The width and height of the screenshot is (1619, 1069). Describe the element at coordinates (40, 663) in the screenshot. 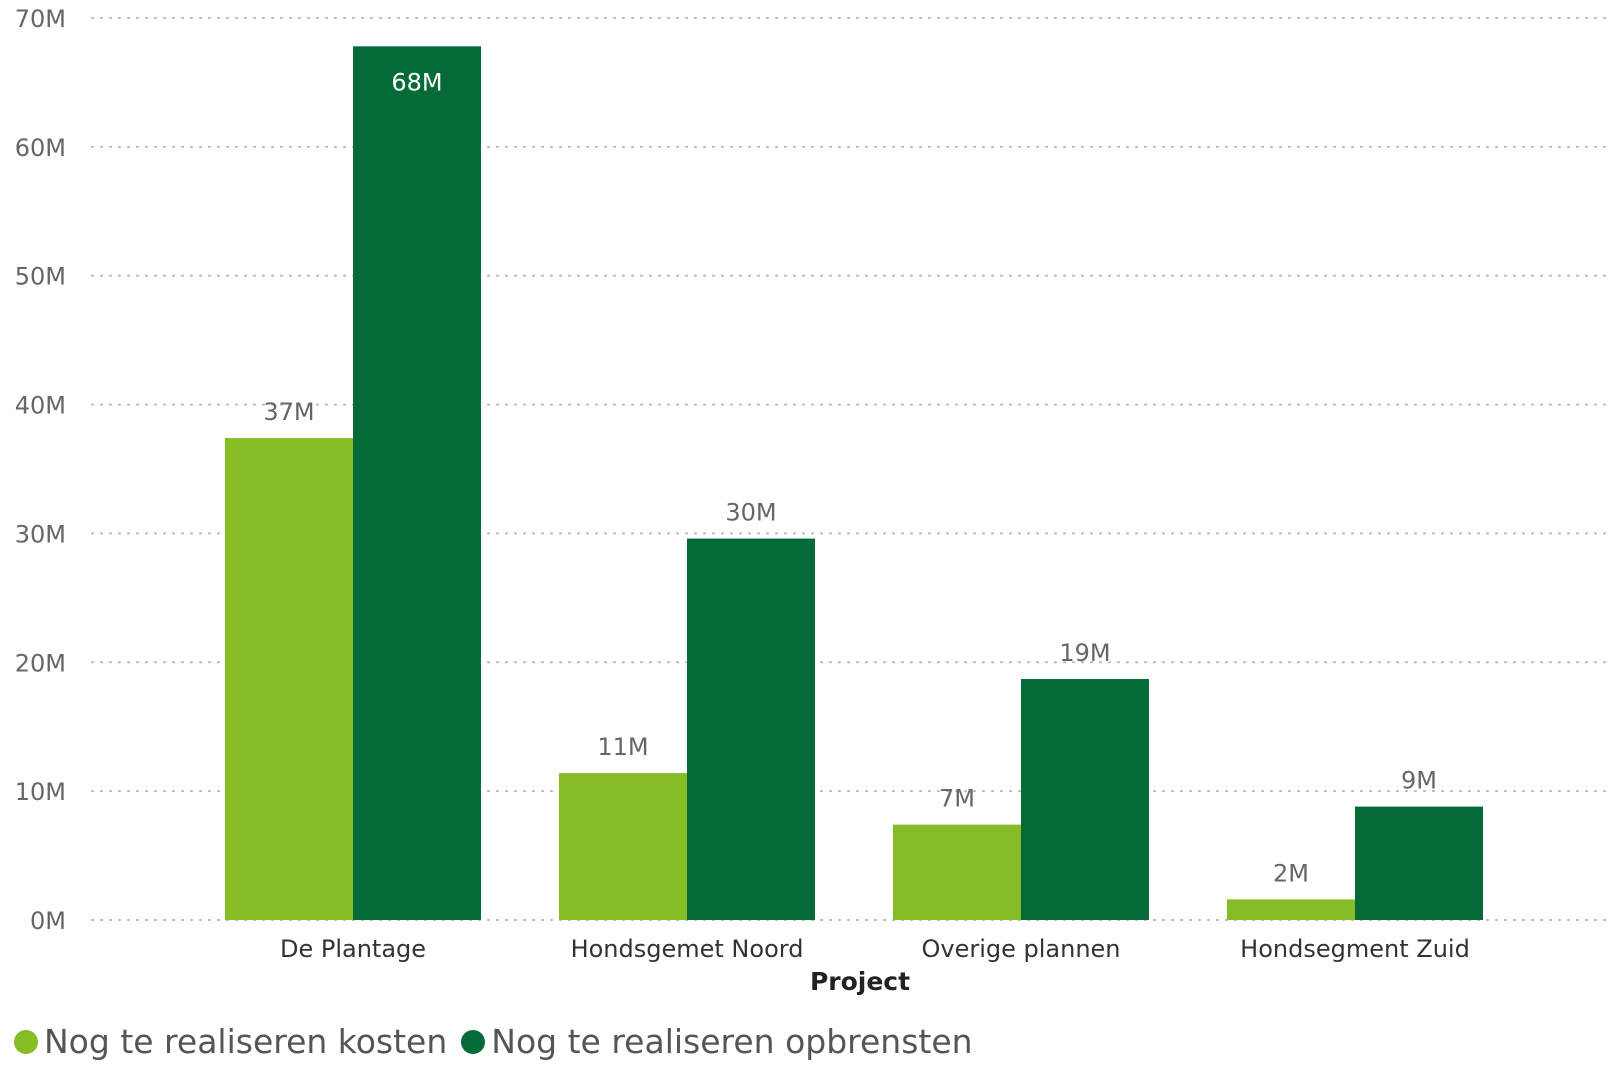

I see `y-tick-label: 20M` at that location.